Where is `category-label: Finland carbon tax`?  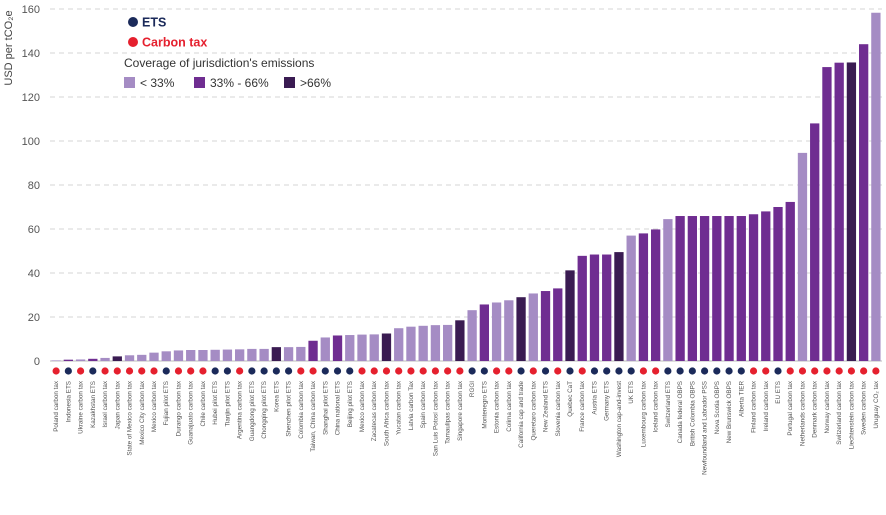 category-label: Finland carbon tax is located at coordinates (754, 406).